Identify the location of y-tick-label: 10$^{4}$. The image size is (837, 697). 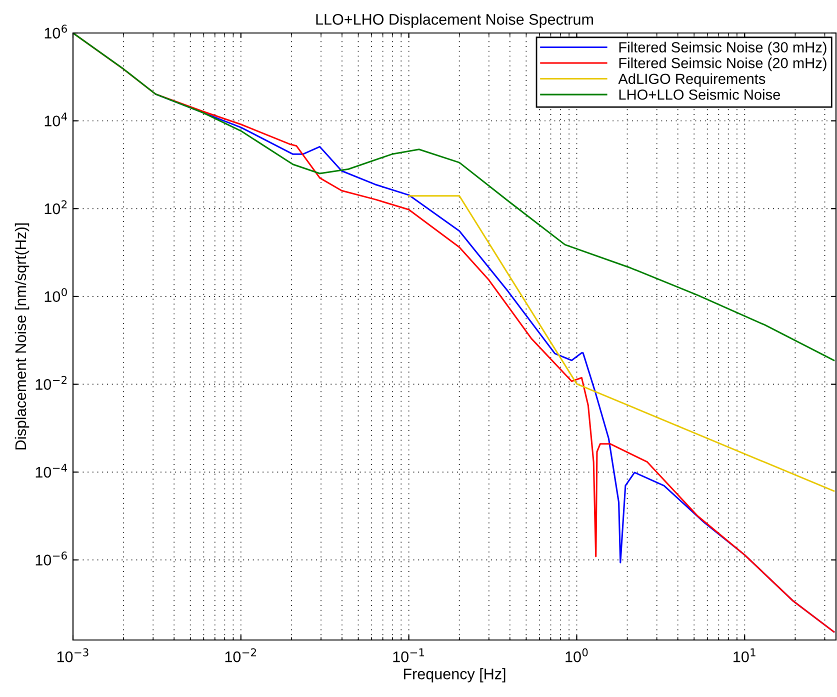
(56, 119).